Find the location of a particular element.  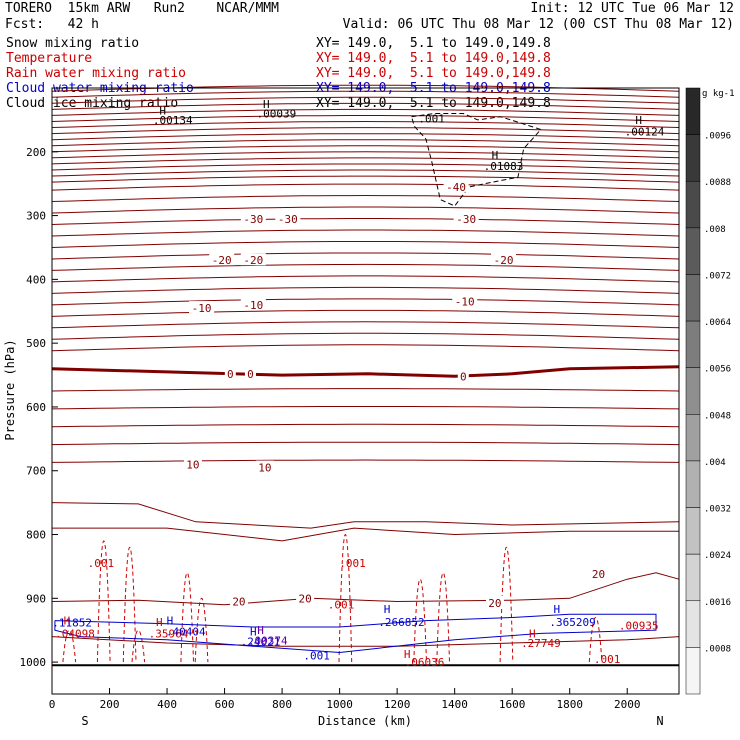

x-tick-label: 800 is located at coordinates (282, 704).